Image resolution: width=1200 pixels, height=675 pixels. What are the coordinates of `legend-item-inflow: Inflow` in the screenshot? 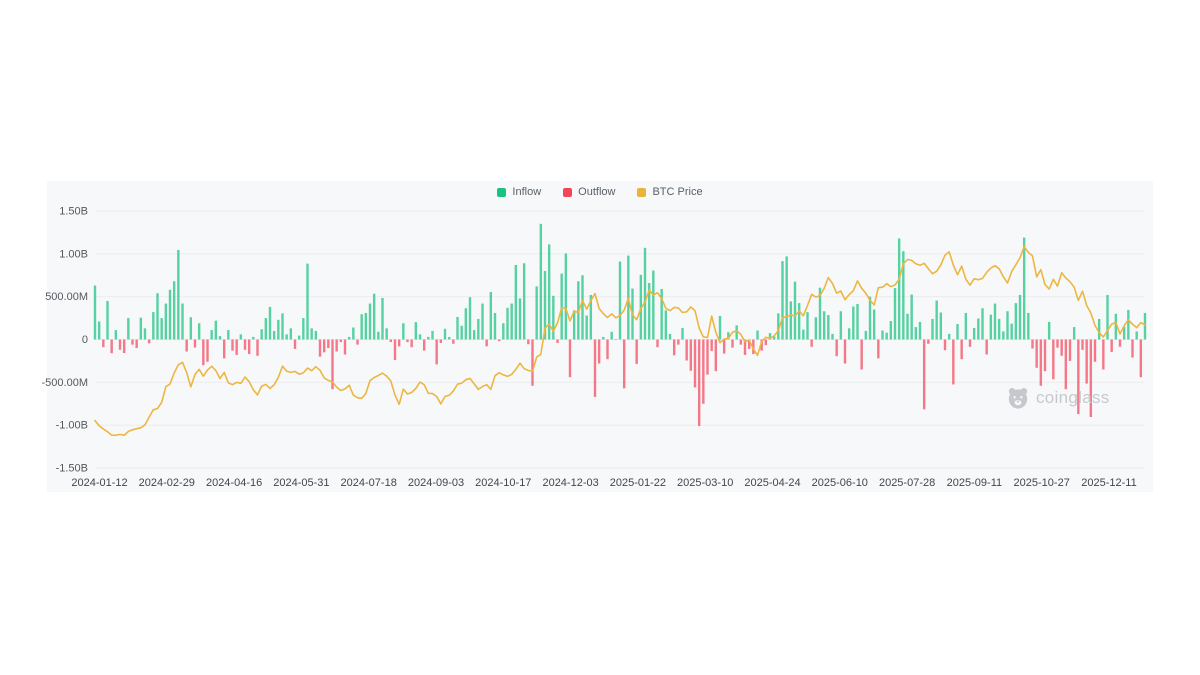 It's located at (519, 192).